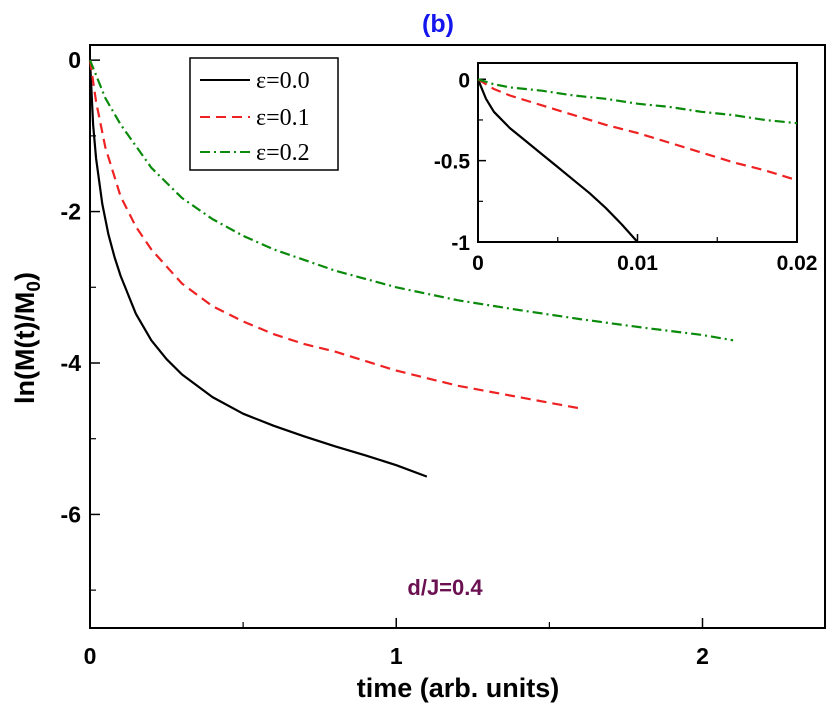  Describe the element at coordinates (283, 118) in the screenshot. I see `legend-label-1: ε=0.1` at that location.